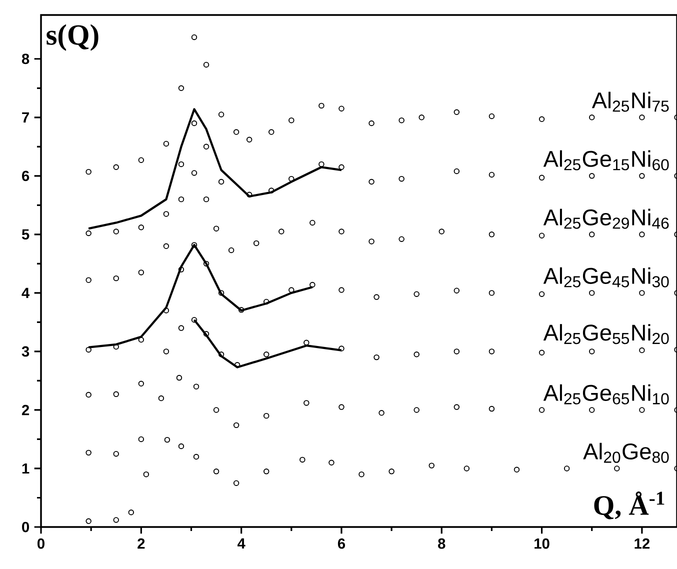 This screenshot has width=677, height=569. What do you see at coordinates (26, 176) in the screenshot?
I see `y-tick-label: 6` at bounding box center [26, 176].